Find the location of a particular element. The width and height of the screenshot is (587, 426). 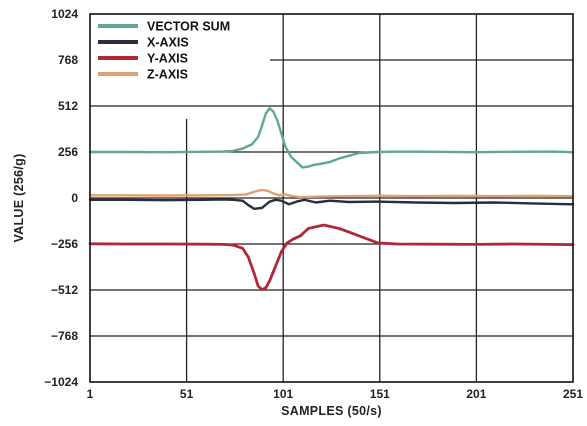

y-tick-label: 512 is located at coordinates (68, 106).